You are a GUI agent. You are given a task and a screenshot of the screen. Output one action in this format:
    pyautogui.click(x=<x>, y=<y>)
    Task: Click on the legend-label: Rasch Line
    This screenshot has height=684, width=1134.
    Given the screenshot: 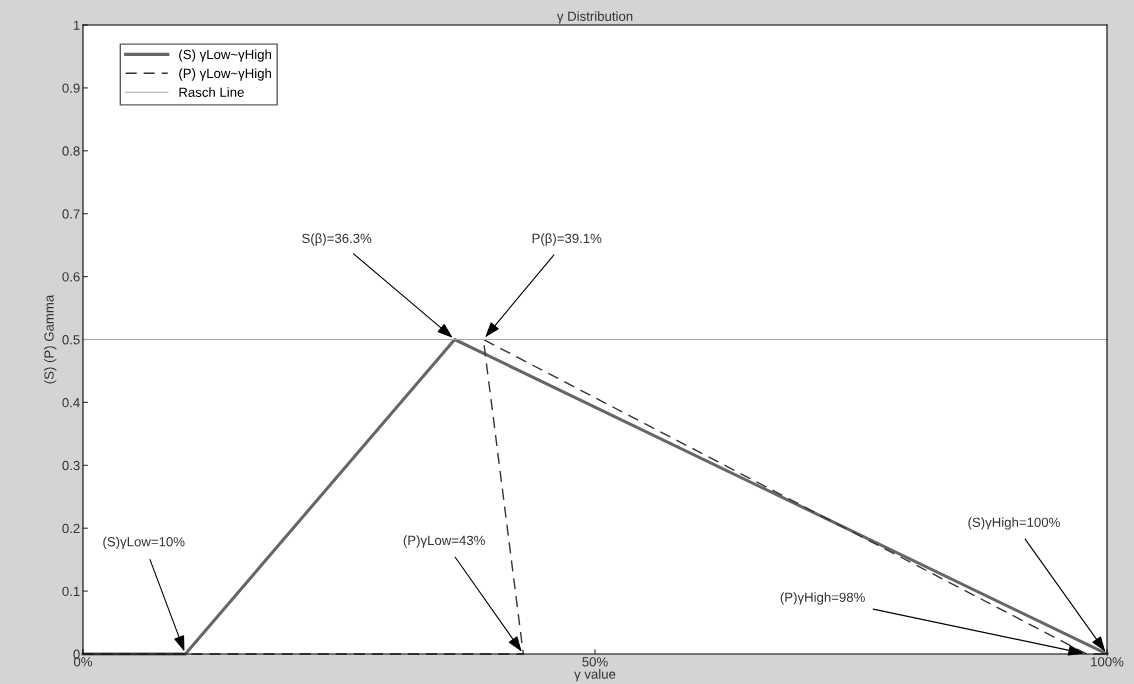 What is the action you would take?
    pyautogui.click(x=211, y=92)
    